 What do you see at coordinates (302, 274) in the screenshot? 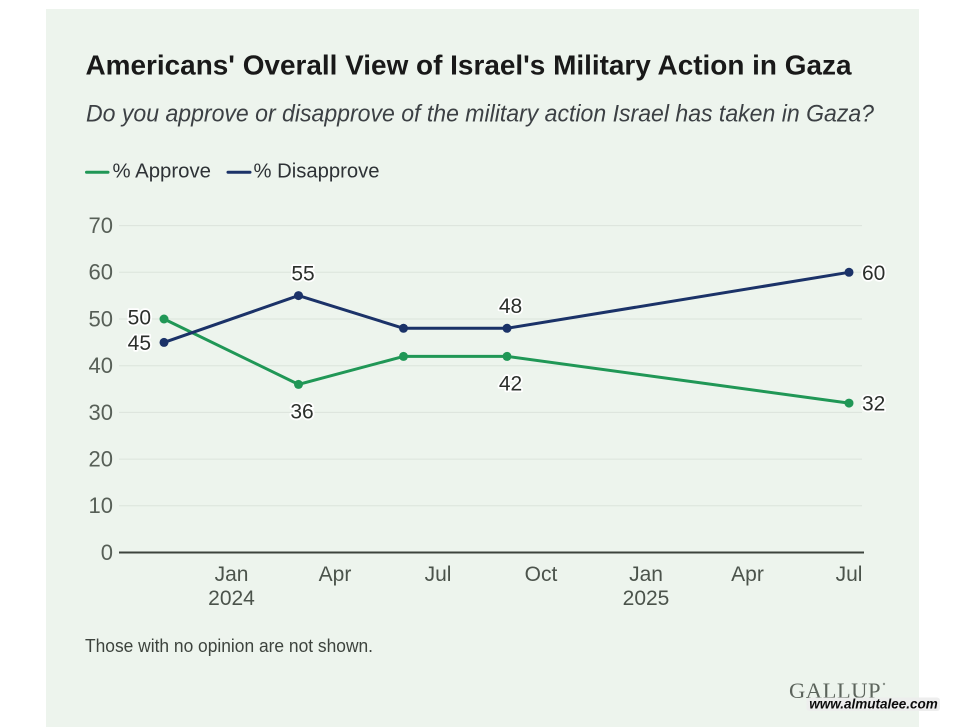
I see `svg-text: 55` at bounding box center [302, 274].